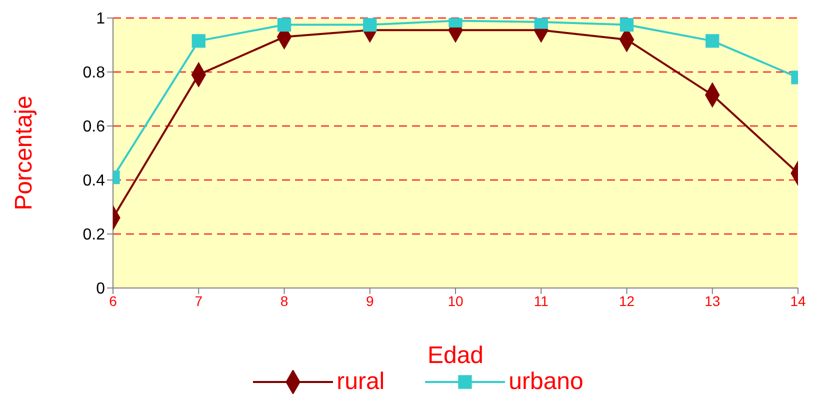 The image size is (830, 412). What do you see at coordinates (360, 382) in the screenshot?
I see `legend-label: rural` at bounding box center [360, 382].